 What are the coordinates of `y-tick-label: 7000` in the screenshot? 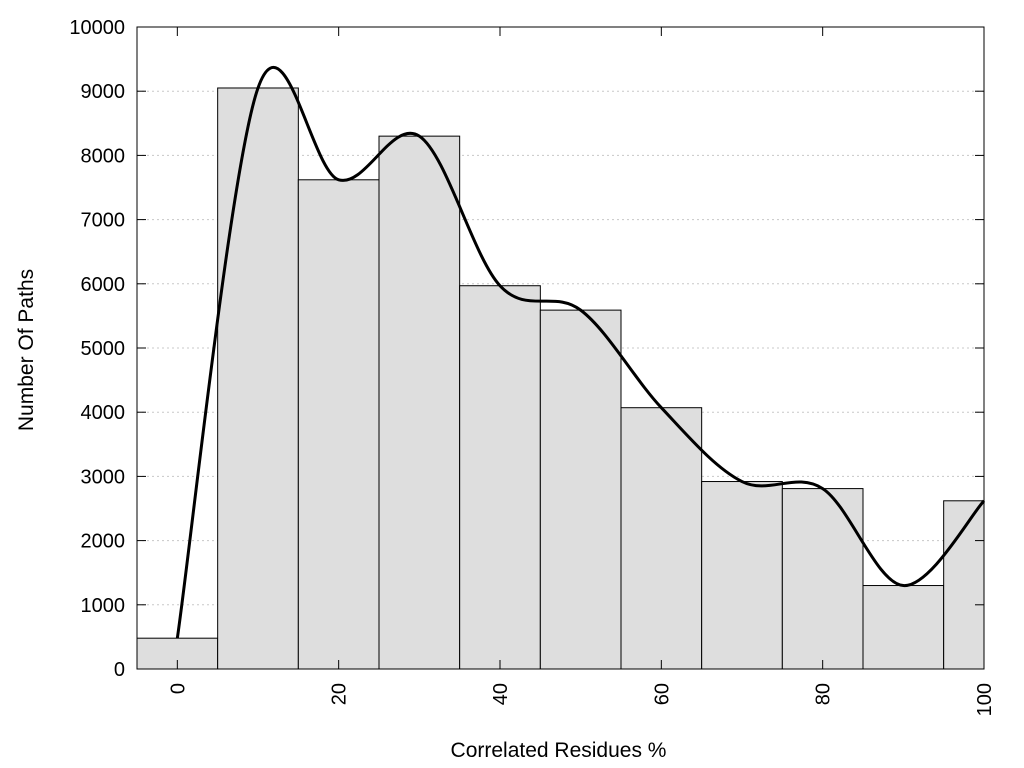 It's located at (103, 221).